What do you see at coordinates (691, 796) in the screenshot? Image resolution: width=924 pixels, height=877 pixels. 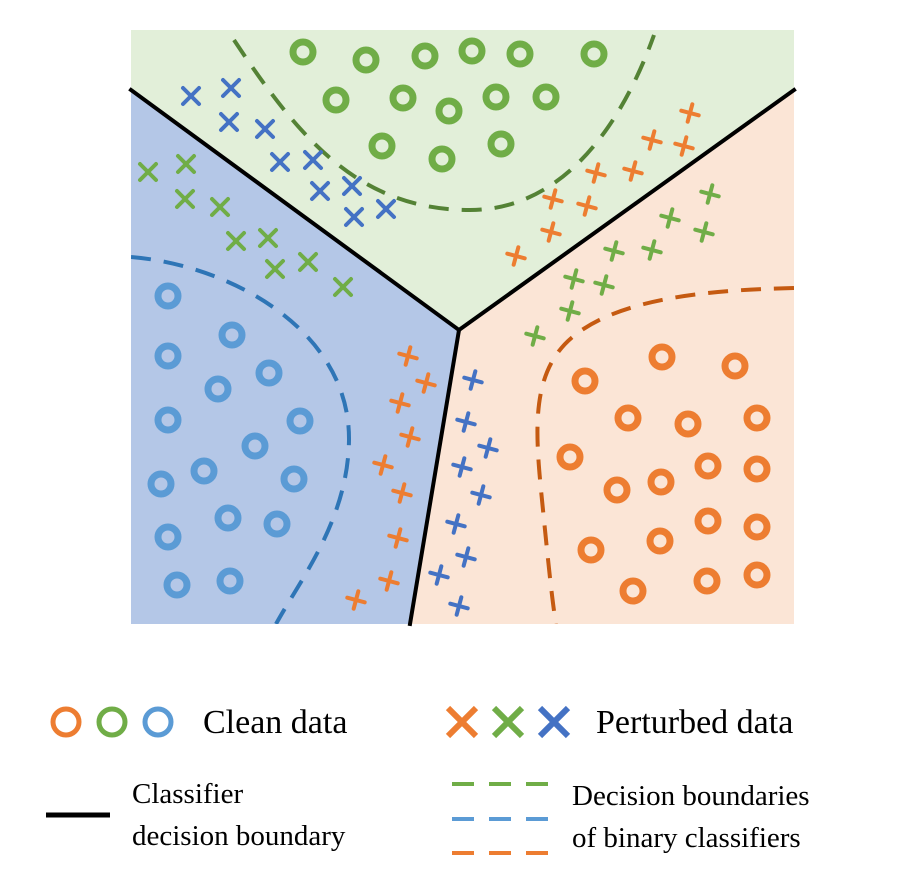 I see `legend-binary-boundaries-line1: Decision boundaries` at bounding box center [691, 796].